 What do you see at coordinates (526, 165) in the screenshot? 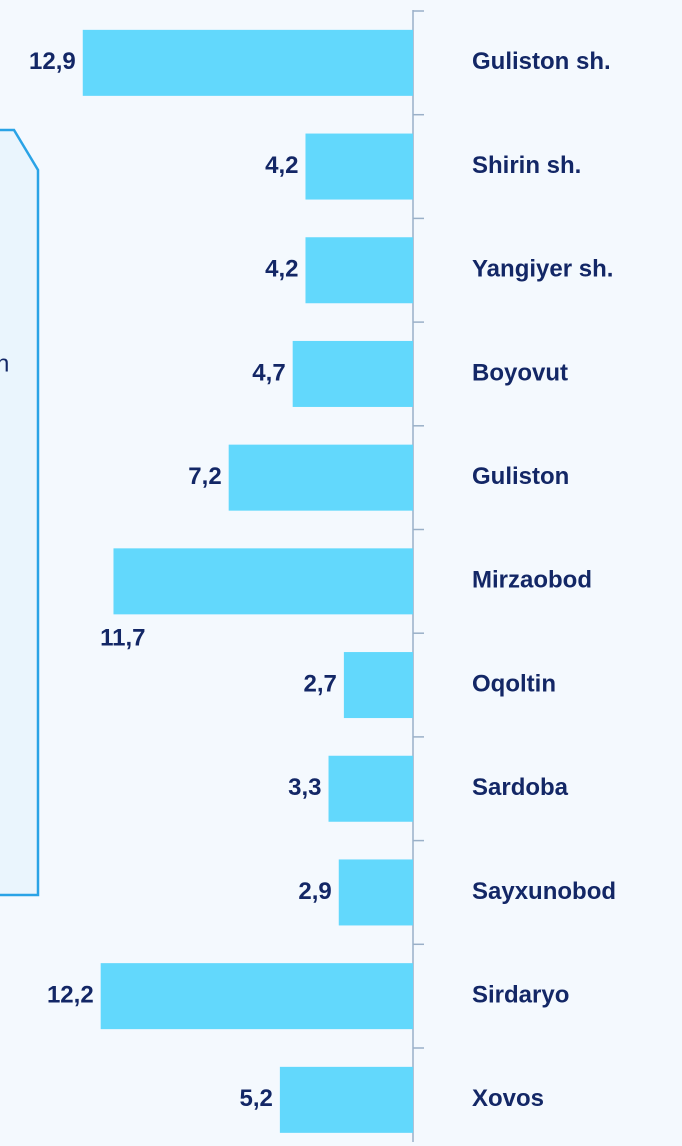
I see `category-label: Shirin sh.` at bounding box center [526, 165].